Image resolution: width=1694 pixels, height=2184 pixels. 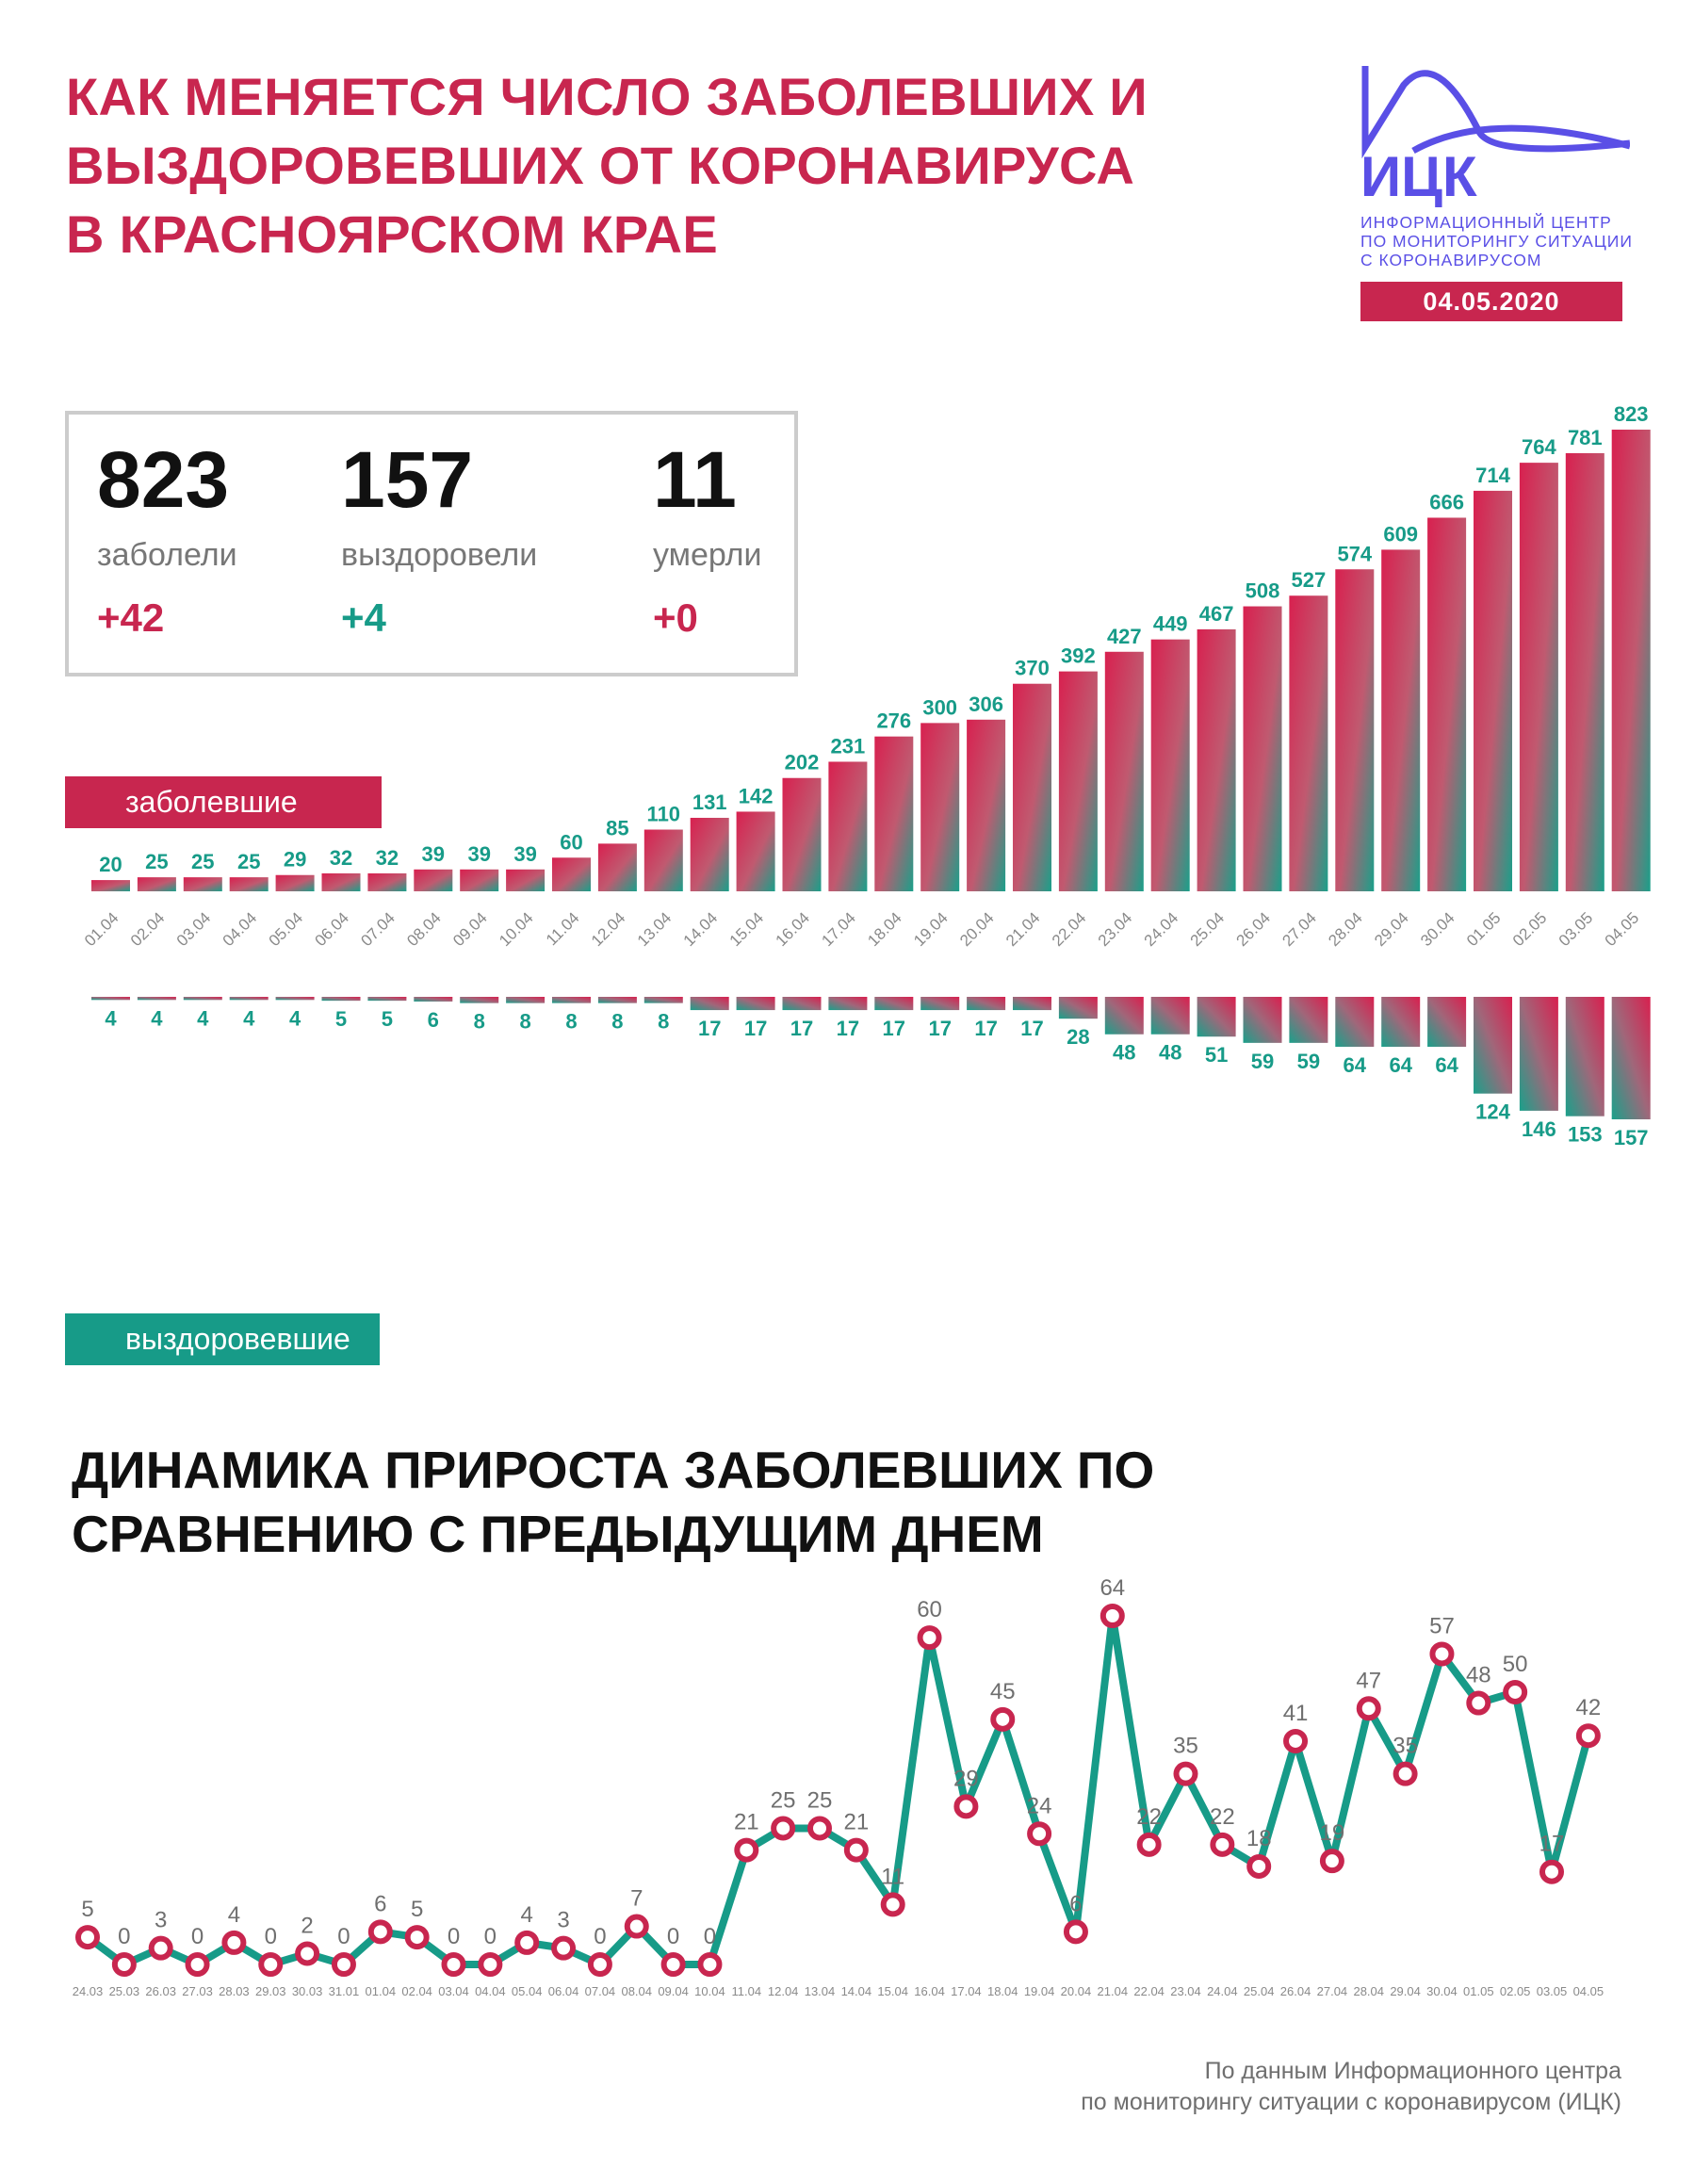 What do you see at coordinates (241, 930) in the screenshot?
I see `x-tick-label: 04.04` at bounding box center [241, 930].